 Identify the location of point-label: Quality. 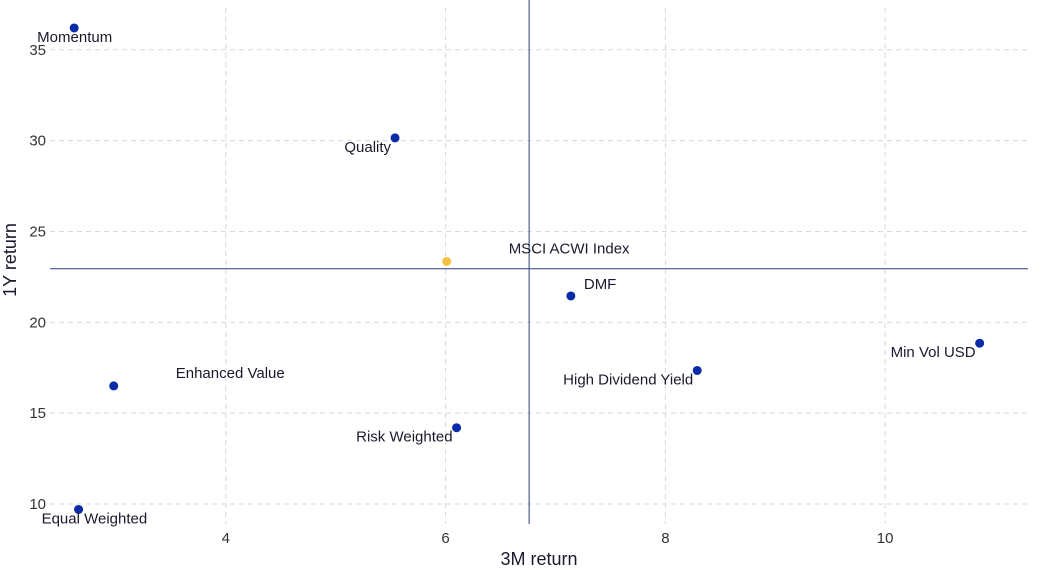
(367, 147).